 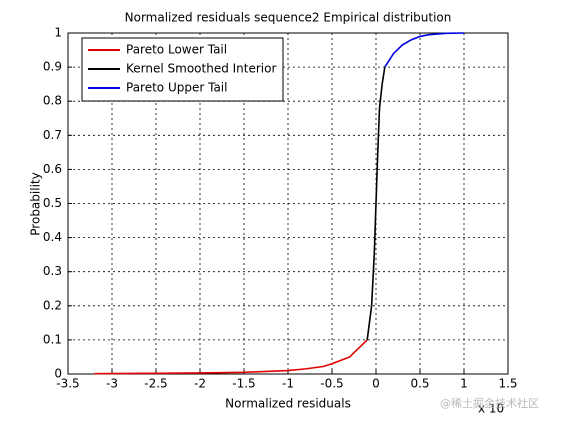 I want to click on y-tick-label: 0, so click(x=58, y=374).